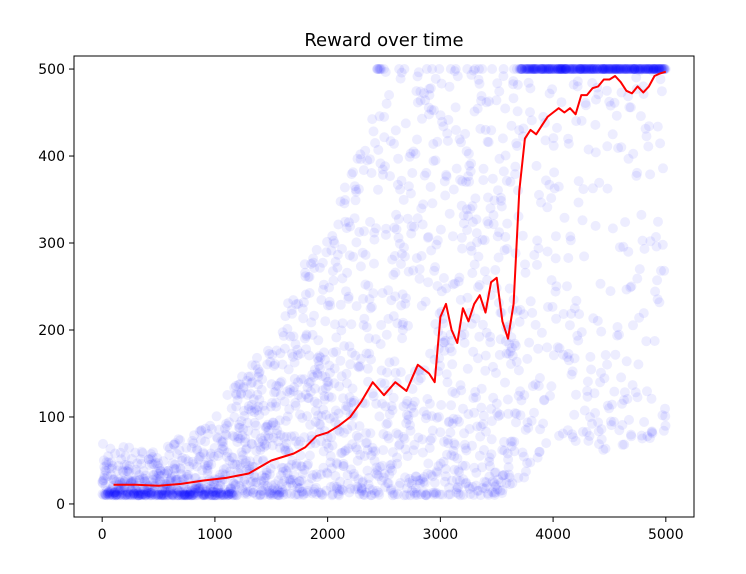  What do you see at coordinates (328, 535) in the screenshot?
I see `x-tick-label: 2000` at bounding box center [328, 535].